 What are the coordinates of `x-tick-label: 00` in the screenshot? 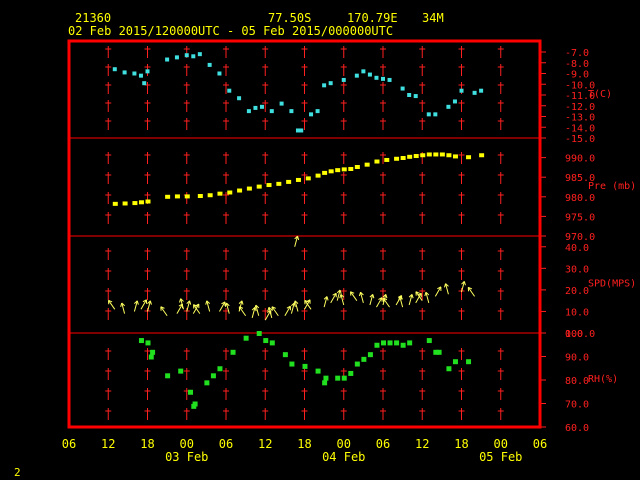 It's located at (187, 444).